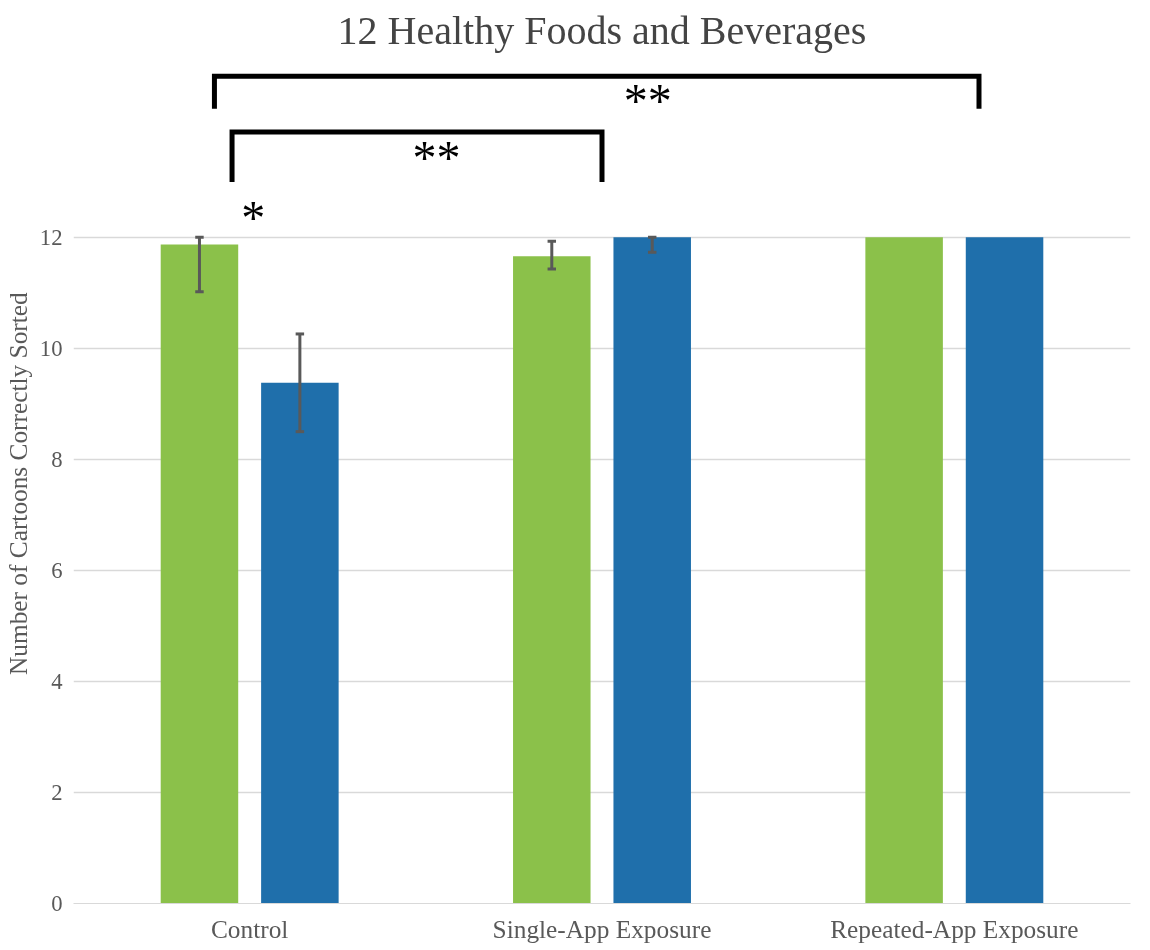 The height and width of the screenshot is (950, 1150). Describe the element at coordinates (253, 217) in the screenshot. I see `annotation: *` at that location.